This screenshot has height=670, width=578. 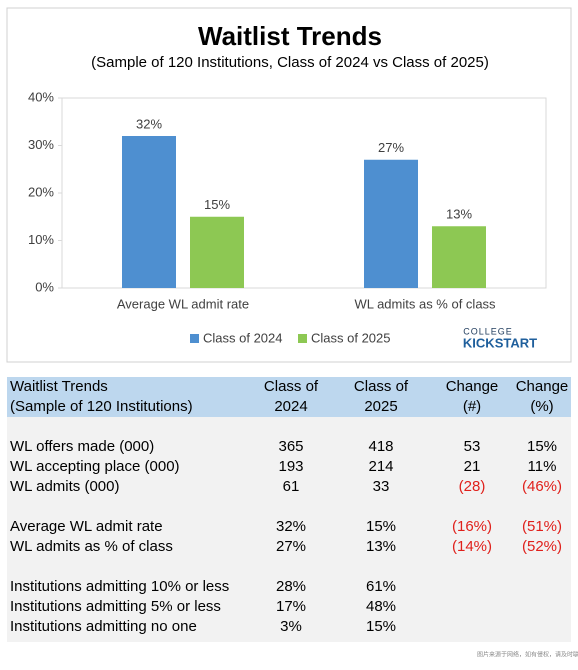 I want to click on table-cell: 28%, so click(x=291, y=586).